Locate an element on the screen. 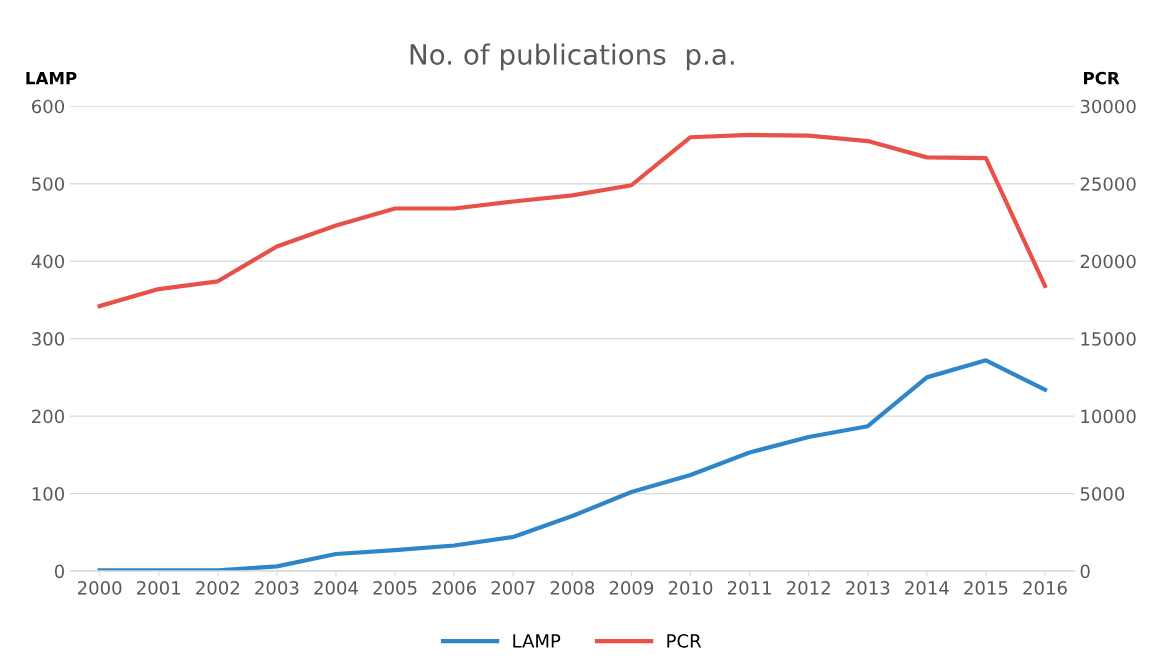 The height and width of the screenshot is (664, 1168). x-tick-label: 2009 is located at coordinates (631, 588).